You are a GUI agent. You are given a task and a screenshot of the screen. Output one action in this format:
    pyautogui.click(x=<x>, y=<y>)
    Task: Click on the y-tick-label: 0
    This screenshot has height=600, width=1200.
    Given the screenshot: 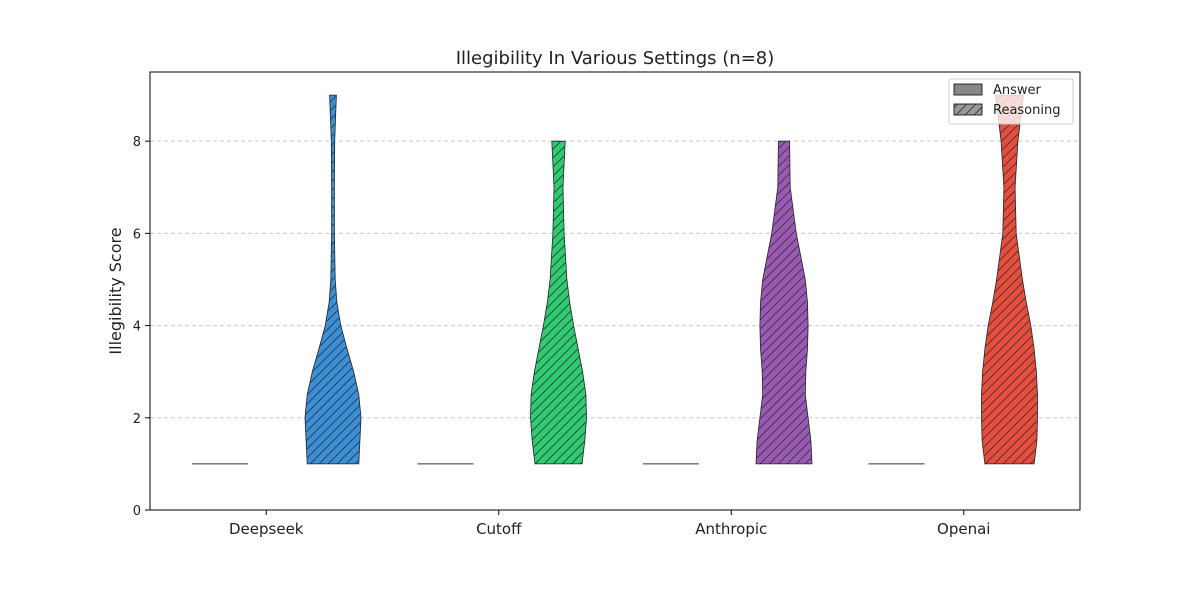 What is the action you would take?
    pyautogui.click(x=137, y=511)
    